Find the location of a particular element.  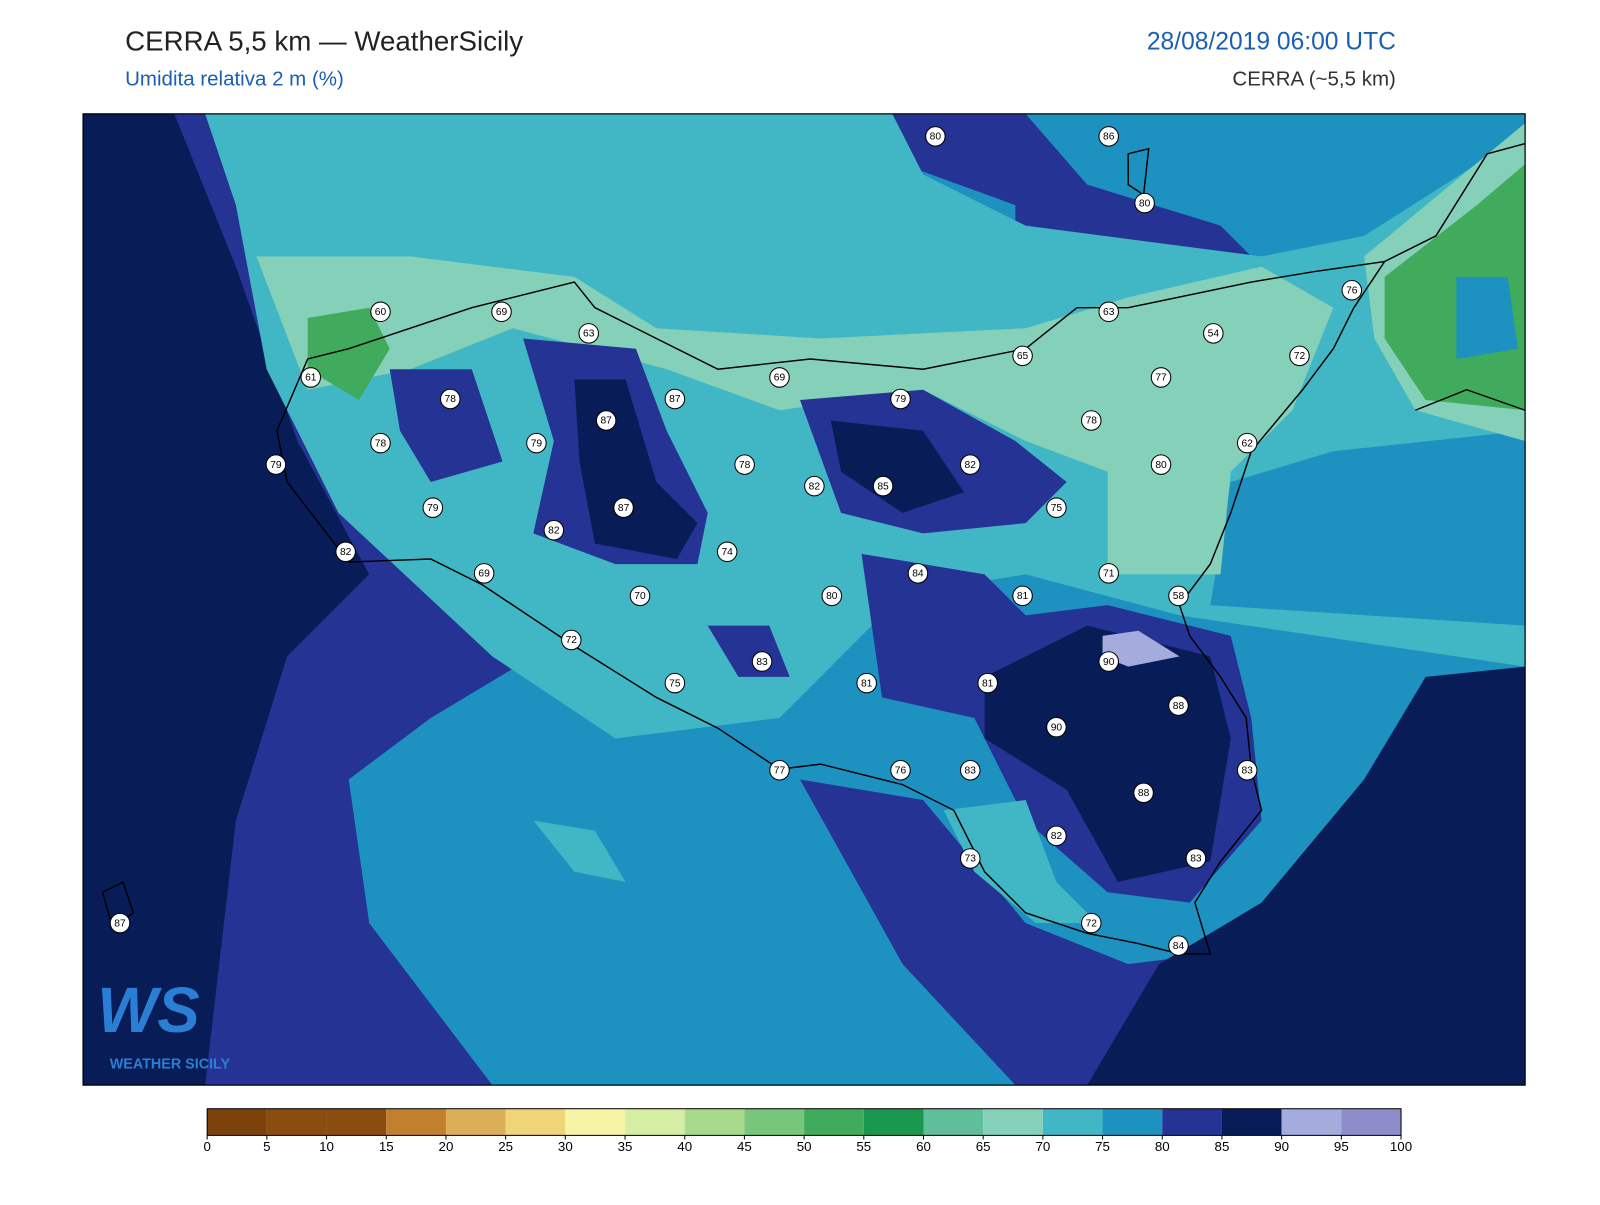

colorbar-tick-label: 65 is located at coordinates (983, 1146).